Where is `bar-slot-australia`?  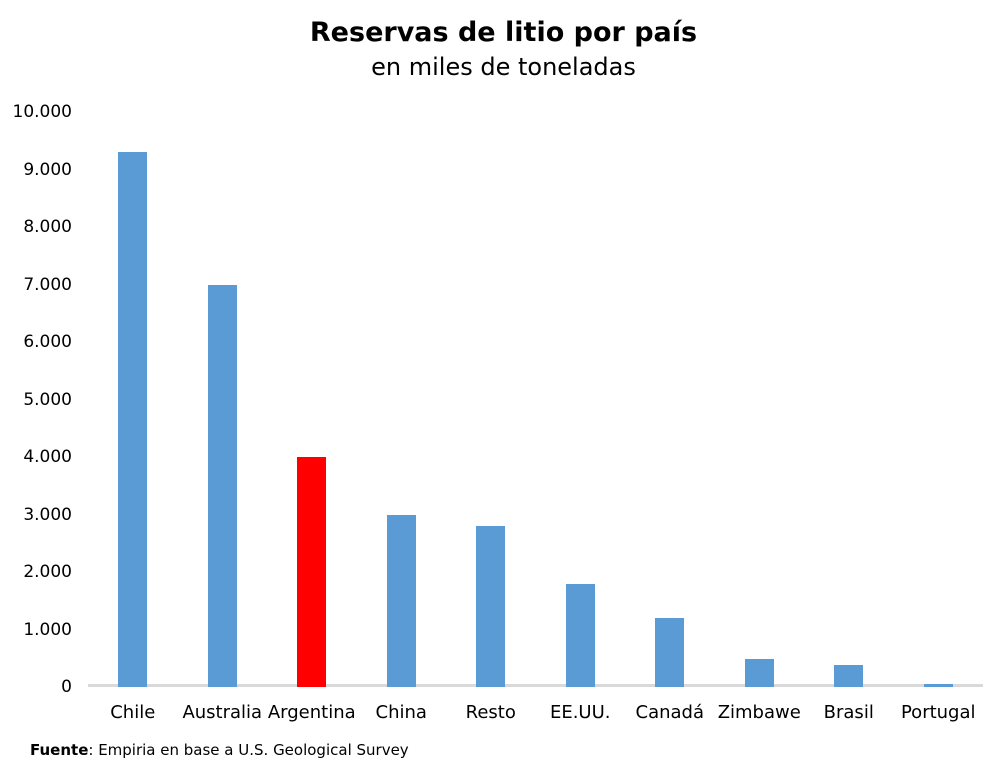 bar-slot-australia is located at coordinates (223, 399).